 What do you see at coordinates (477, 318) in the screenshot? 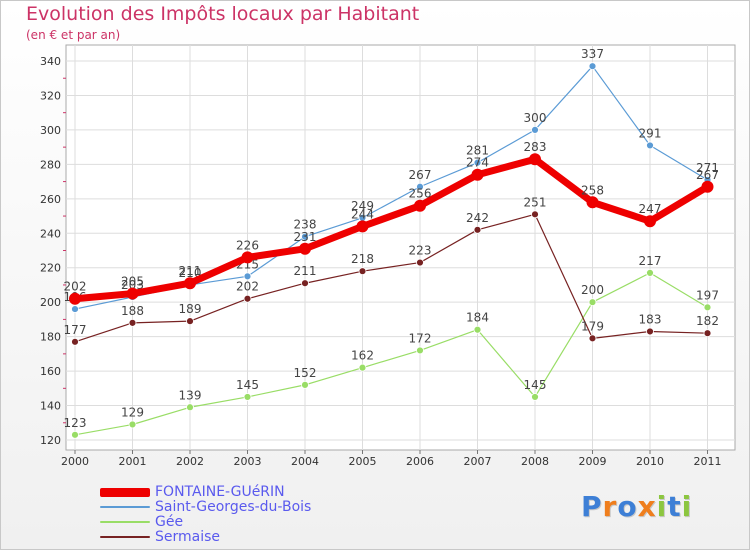
I see `data-label: 184` at bounding box center [477, 318].